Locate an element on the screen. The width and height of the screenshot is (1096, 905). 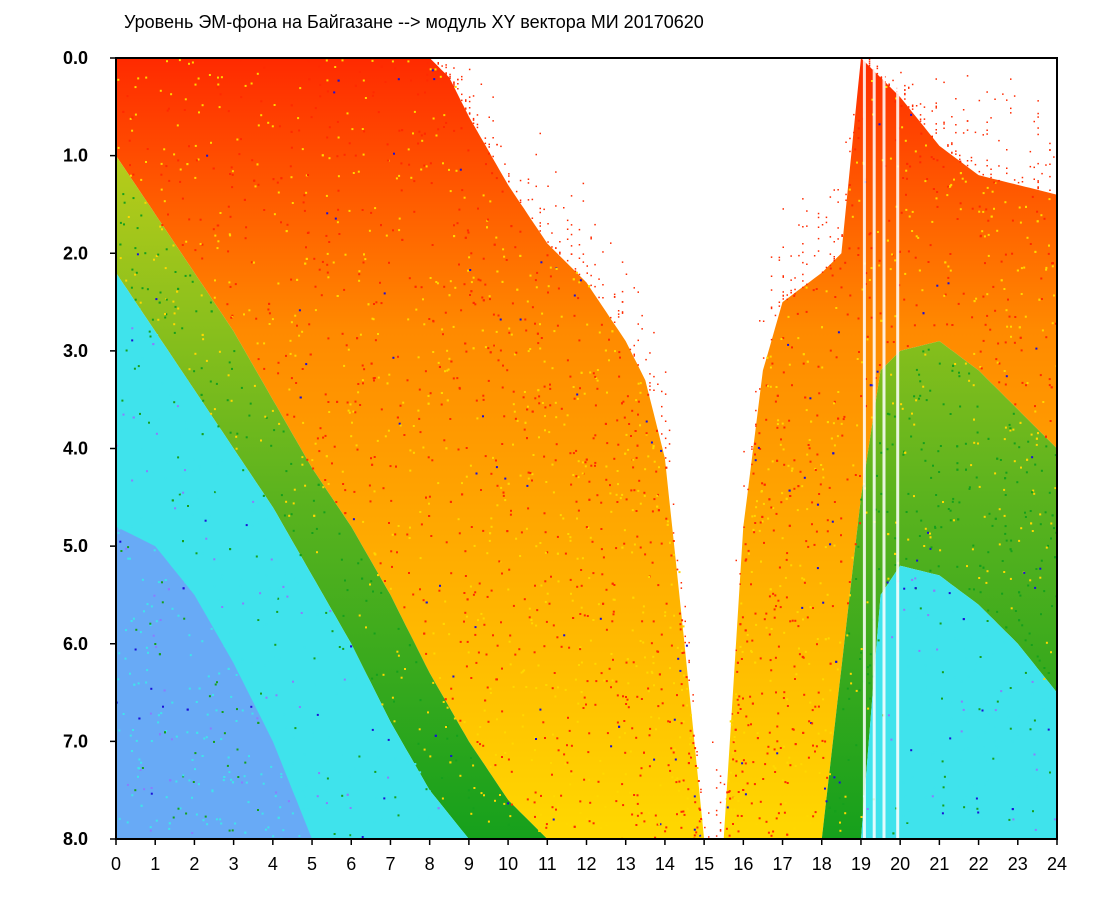
x-tick-label: 2 is located at coordinates (194, 864).